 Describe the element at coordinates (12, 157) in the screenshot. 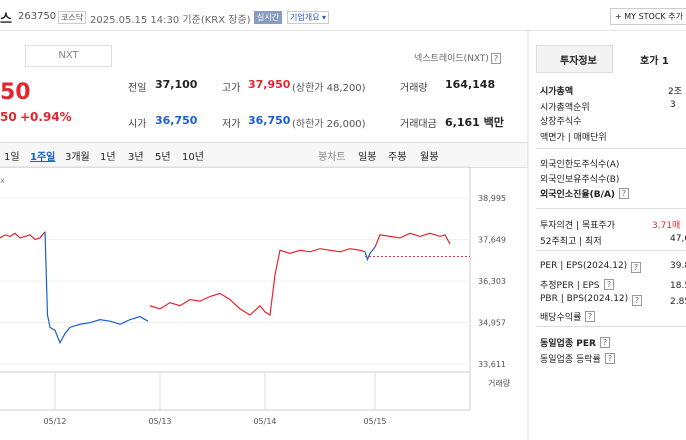

I see `period-tab: 1일` at that location.